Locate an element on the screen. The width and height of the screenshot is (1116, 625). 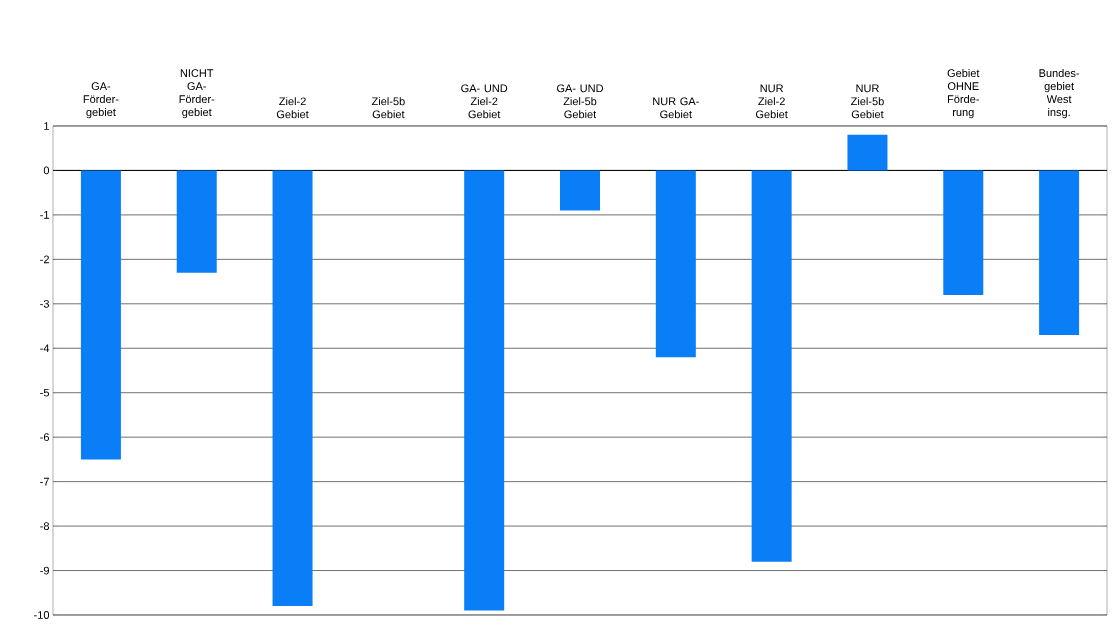
x-tick-label: Ziel-5b Gebiet is located at coordinates (388, 108).